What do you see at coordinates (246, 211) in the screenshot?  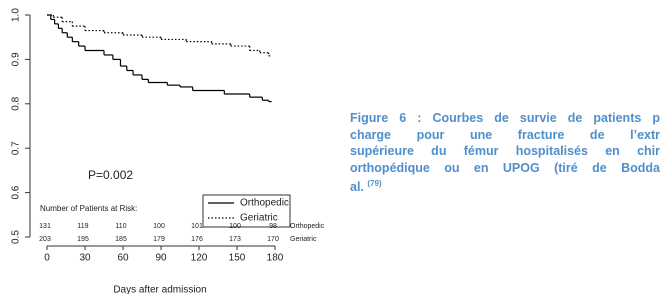 I see `legend-box` at bounding box center [246, 211].